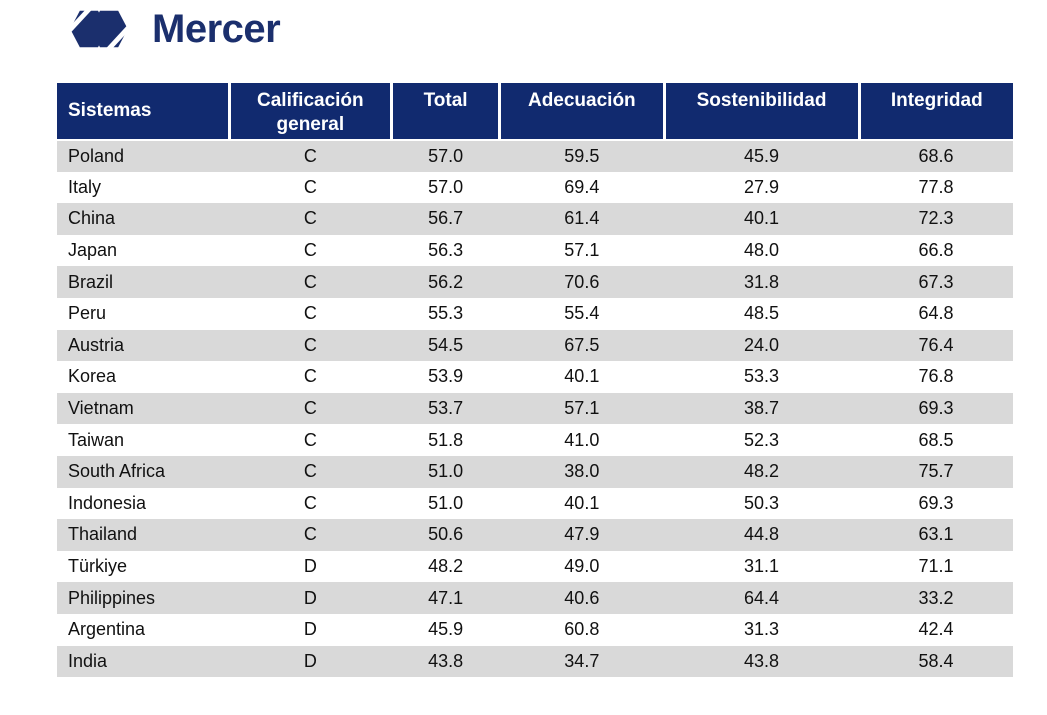 The width and height of the screenshot is (1047, 715). I want to click on cell-total: 45.9, so click(446, 629).